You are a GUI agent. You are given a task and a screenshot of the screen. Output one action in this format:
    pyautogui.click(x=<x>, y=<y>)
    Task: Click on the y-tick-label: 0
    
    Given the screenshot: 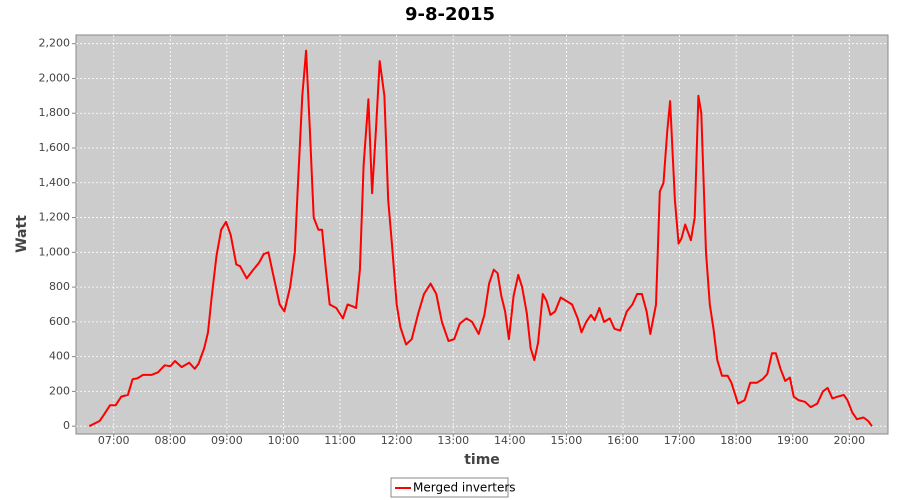 What is the action you would take?
    pyautogui.click(x=66, y=425)
    